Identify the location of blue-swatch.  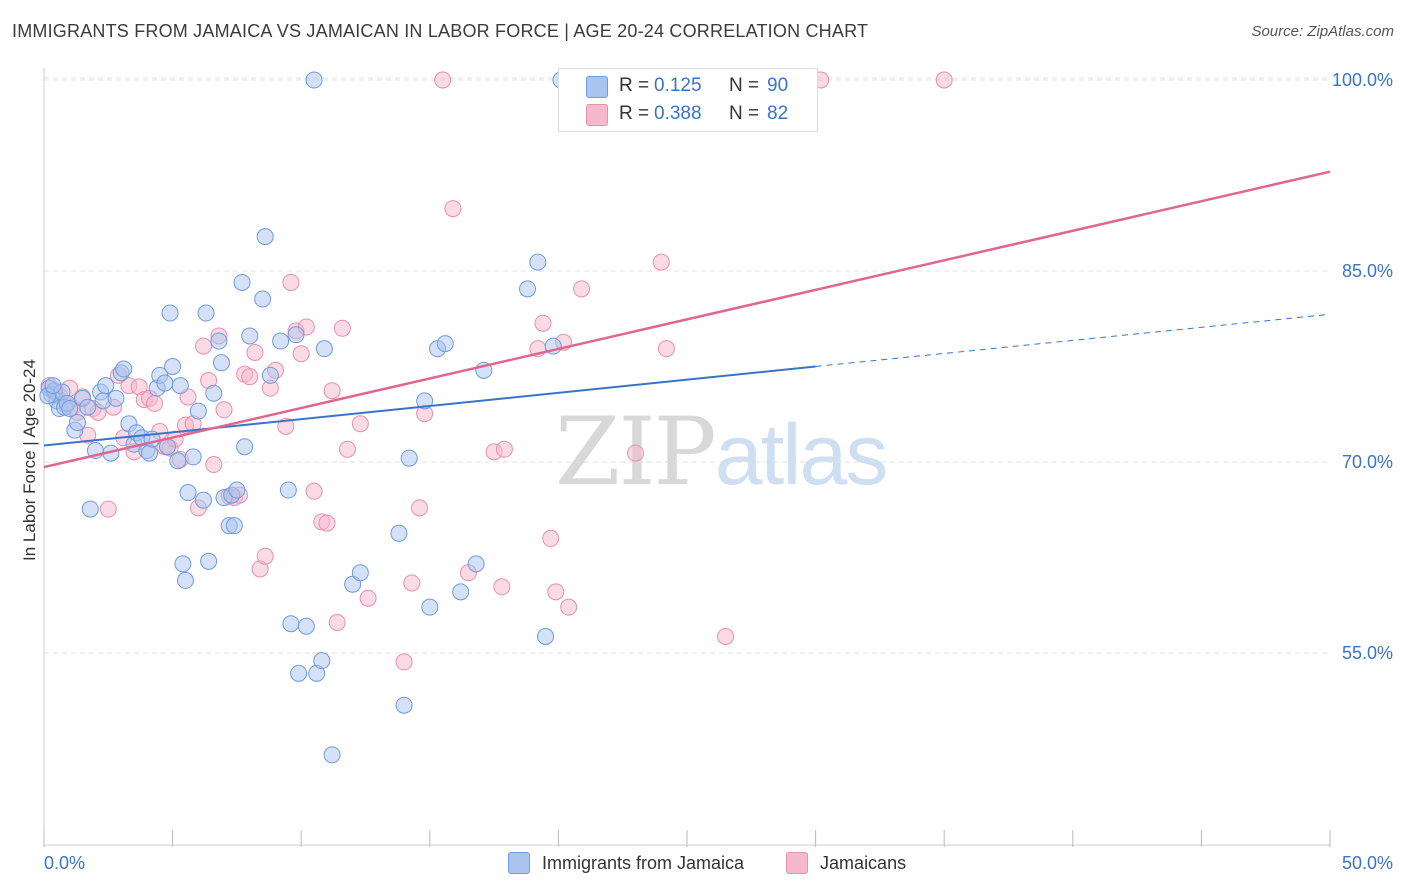
(597, 87).